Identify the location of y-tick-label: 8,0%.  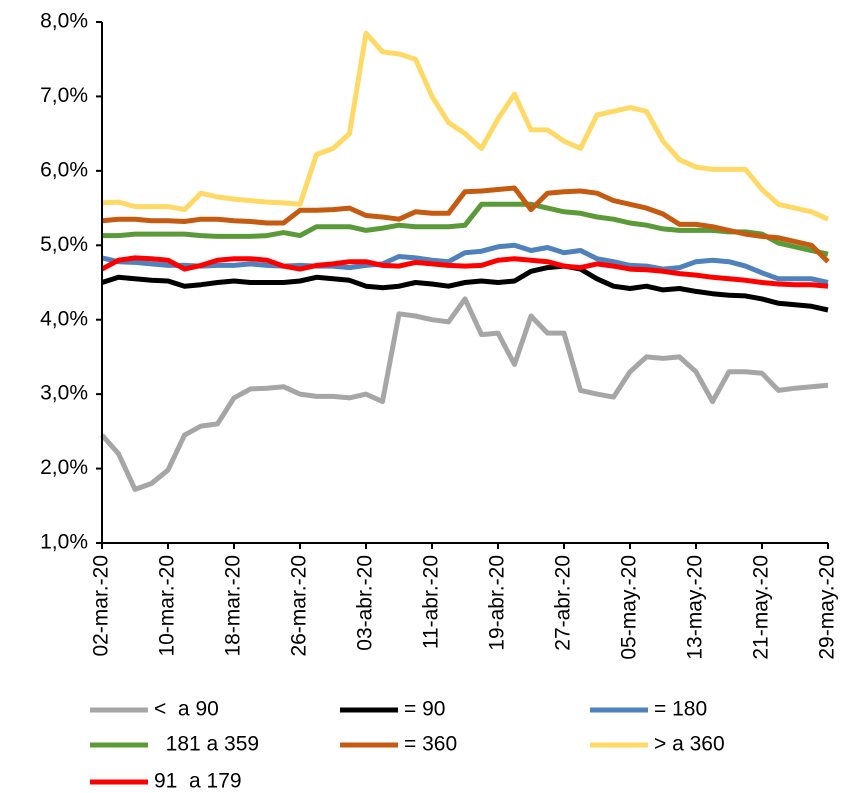
(64, 21).